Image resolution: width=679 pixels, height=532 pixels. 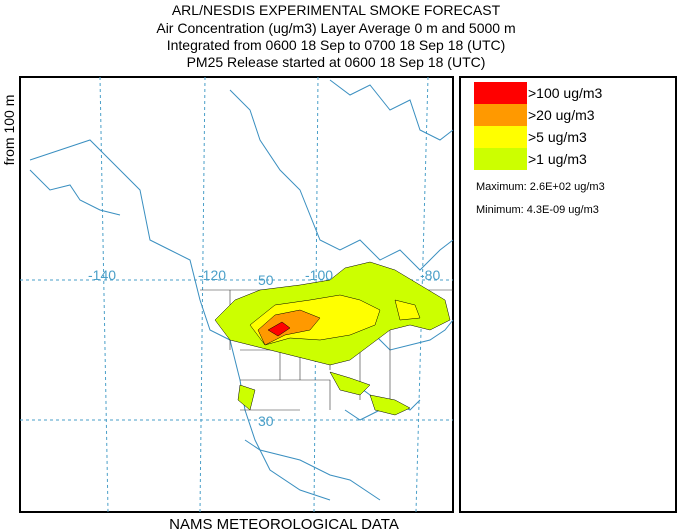 I want to click on minimum-note: Minimum: 4.3E-09 ug/m3, so click(x=537, y=210).